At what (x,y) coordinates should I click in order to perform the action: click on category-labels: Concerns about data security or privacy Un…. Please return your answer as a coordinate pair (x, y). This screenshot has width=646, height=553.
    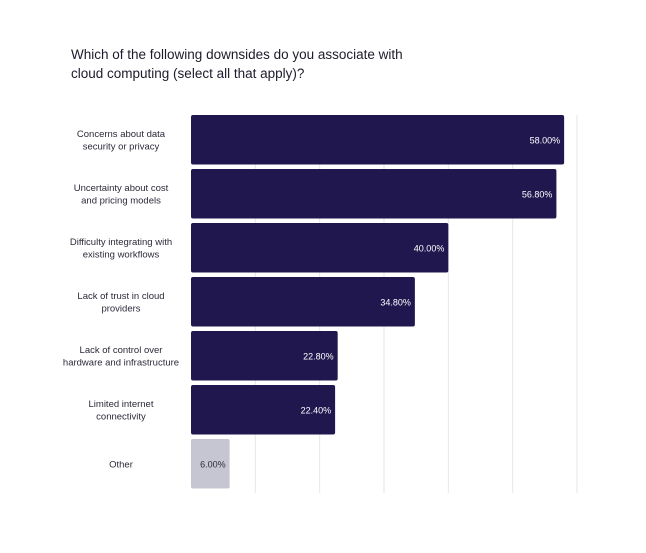
    Looking at the image, I should click on (121, 299).